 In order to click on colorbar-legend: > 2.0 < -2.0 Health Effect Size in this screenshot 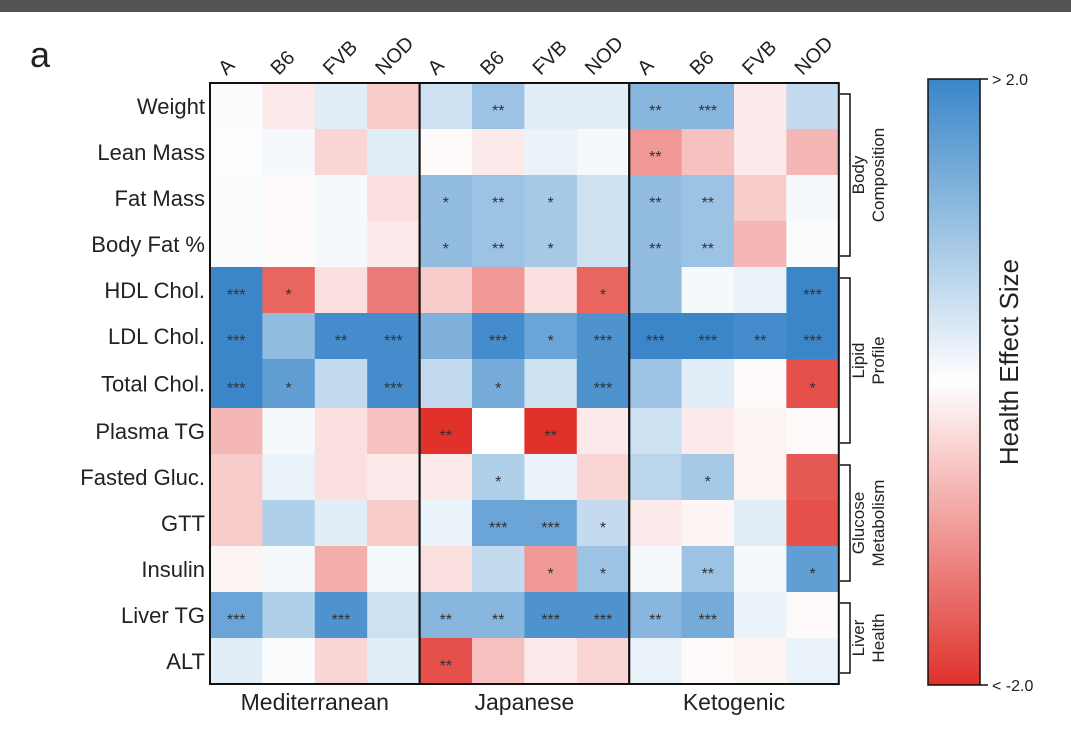, I will do `click(980, 383)`.